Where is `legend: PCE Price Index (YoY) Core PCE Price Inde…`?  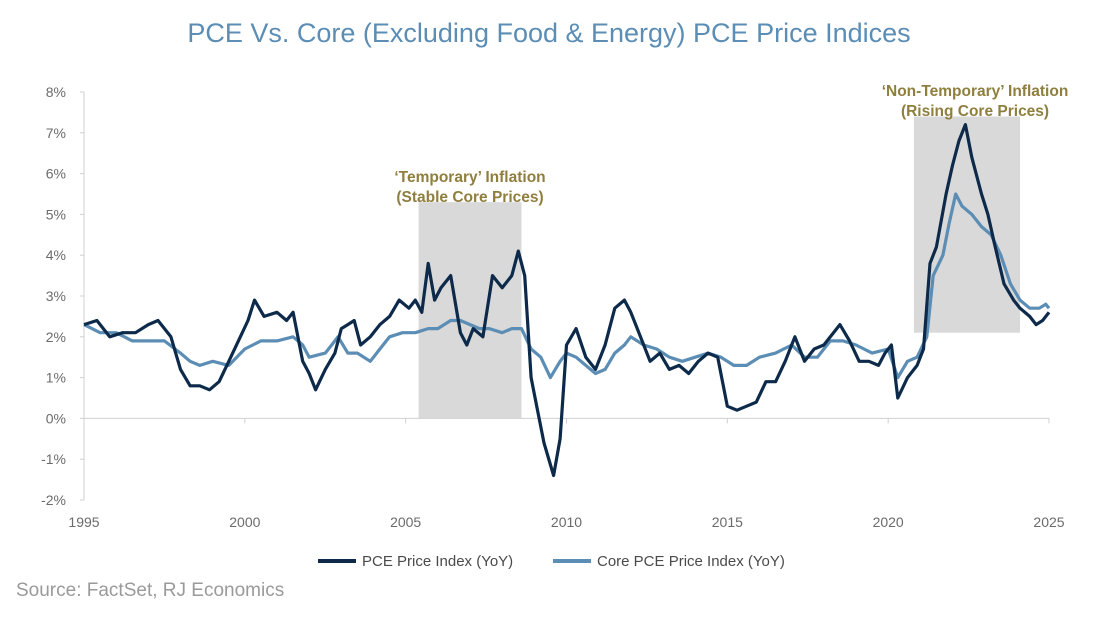
legend: PCE Price Index (YoY) Core PCE Price Inde… is located at coordinates (551, 561).